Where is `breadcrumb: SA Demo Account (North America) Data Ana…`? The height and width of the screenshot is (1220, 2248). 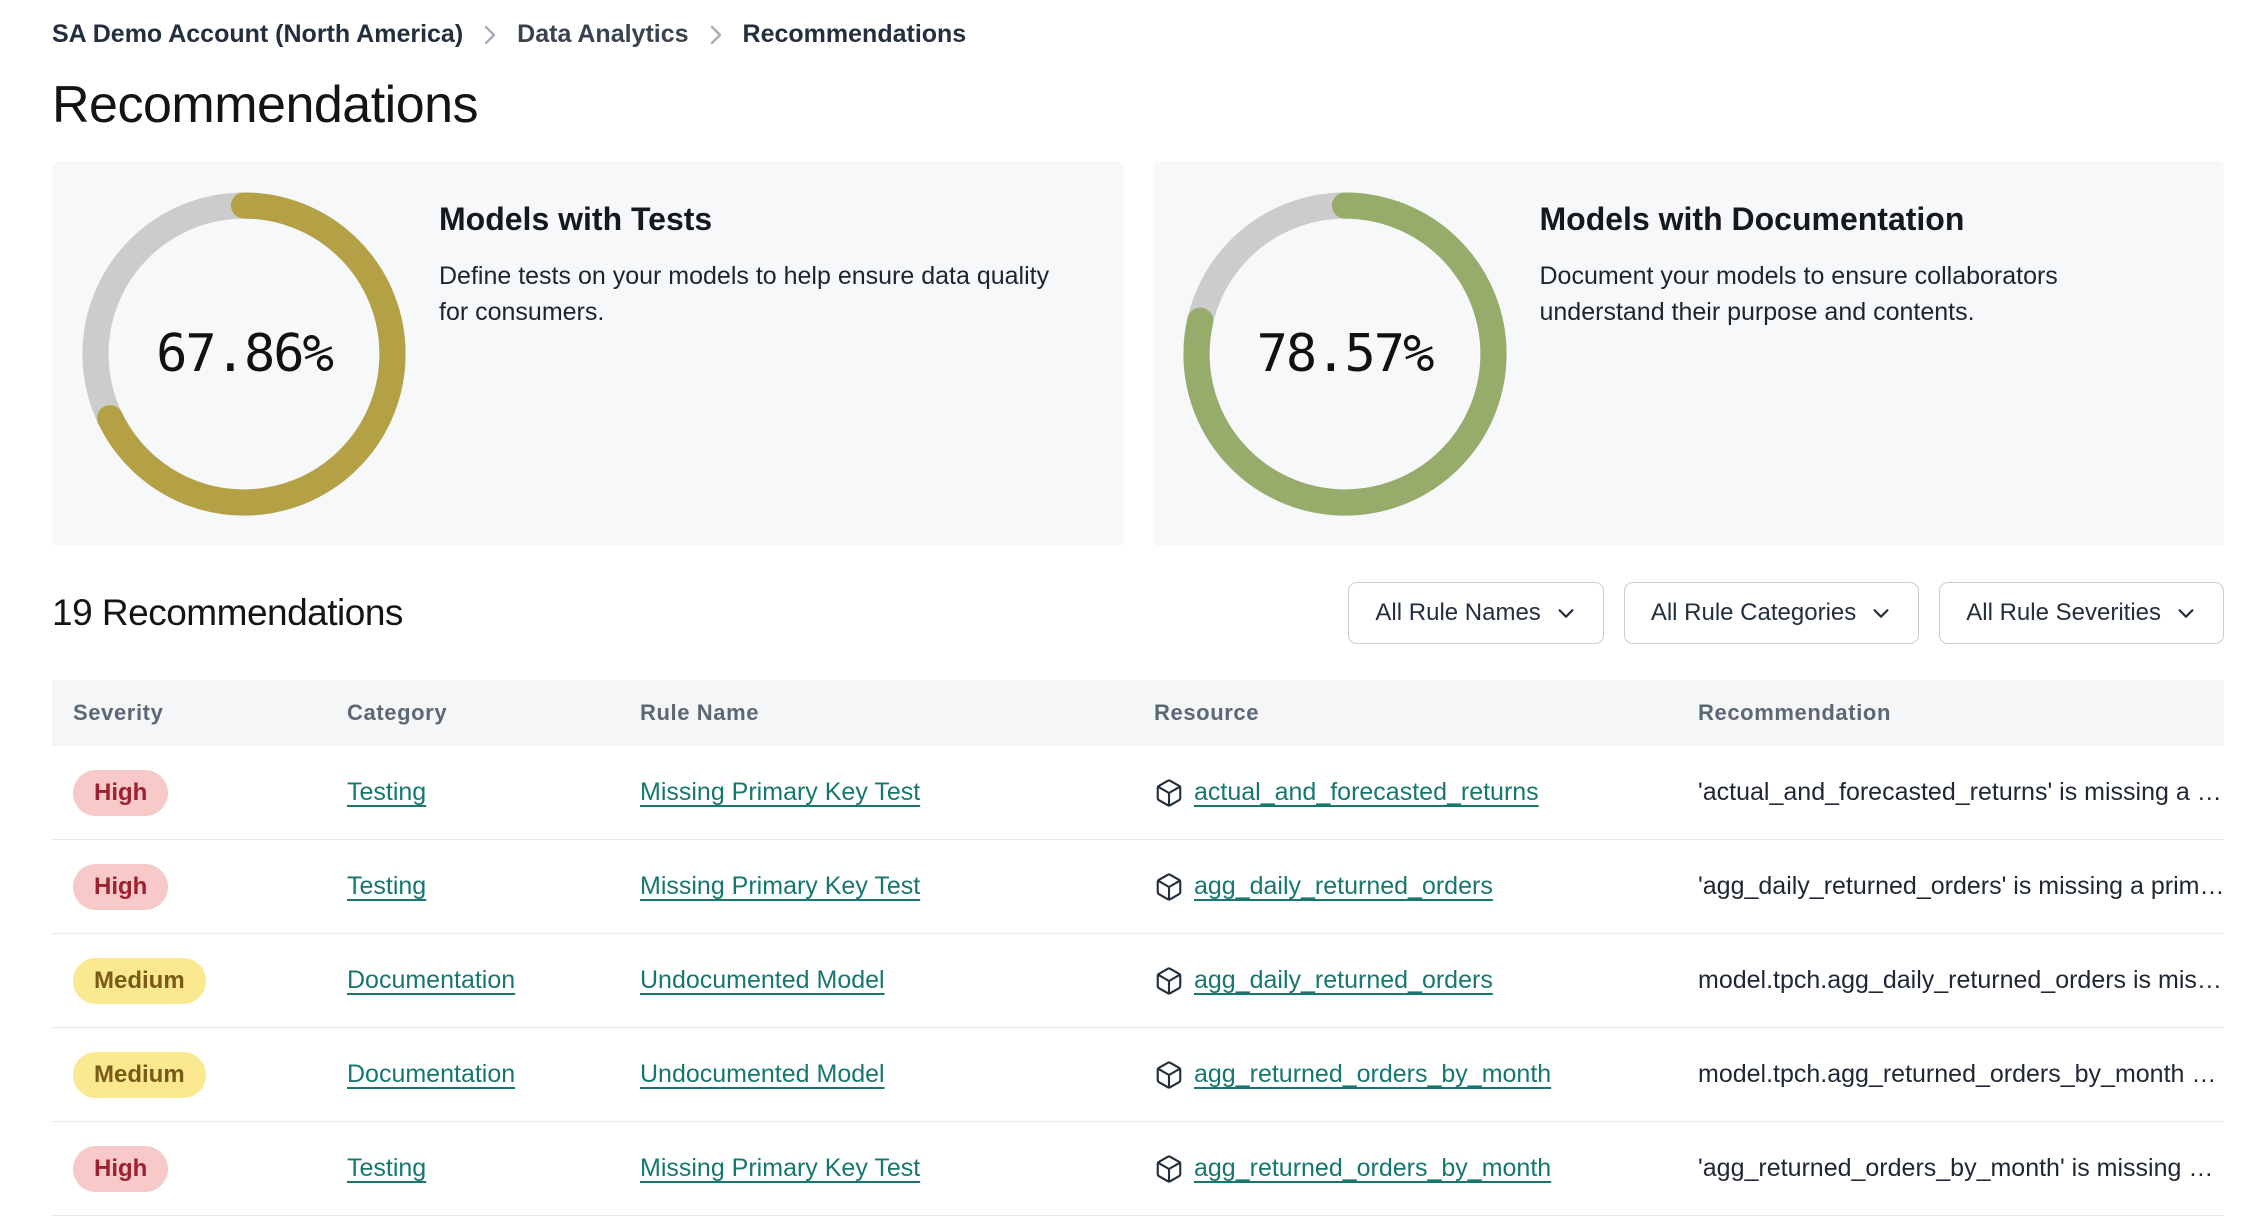 breadcrumb: SA Demo Account (North America) Data Ana… is located at coordinates (1138, 34).